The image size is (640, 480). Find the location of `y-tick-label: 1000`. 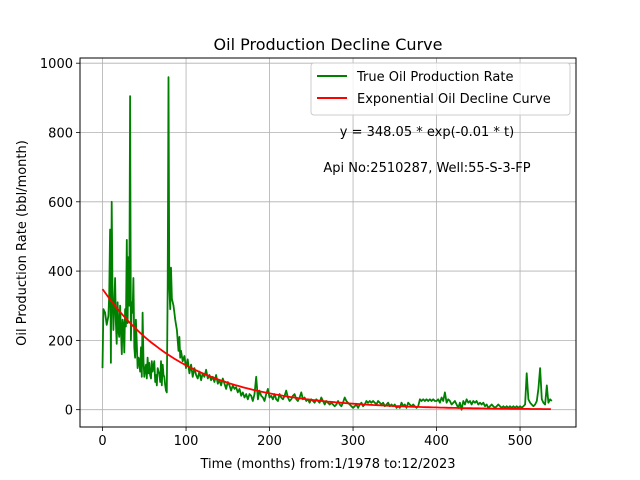

y-tick-label: 1000 is located at coordinates (56, 64).